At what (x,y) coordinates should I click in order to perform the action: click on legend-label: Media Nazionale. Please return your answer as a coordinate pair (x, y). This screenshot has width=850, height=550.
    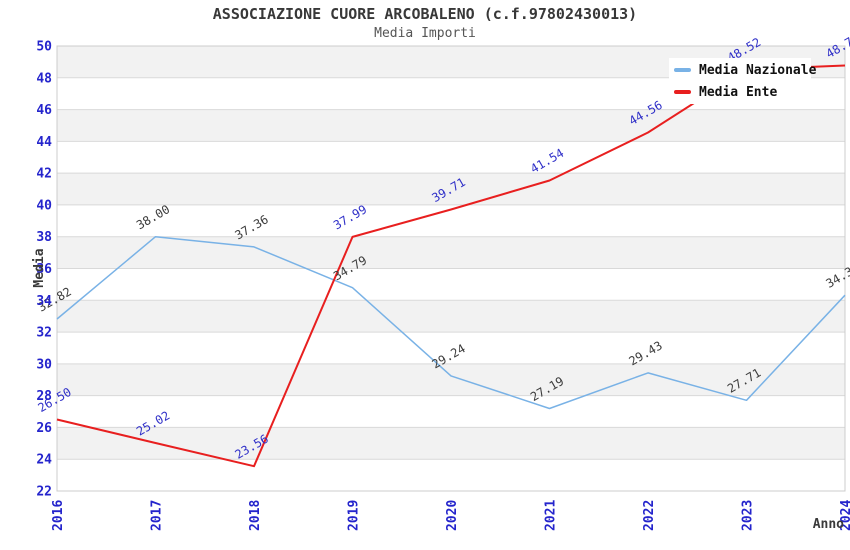
    Looking at the image, I should click on (758, 70).